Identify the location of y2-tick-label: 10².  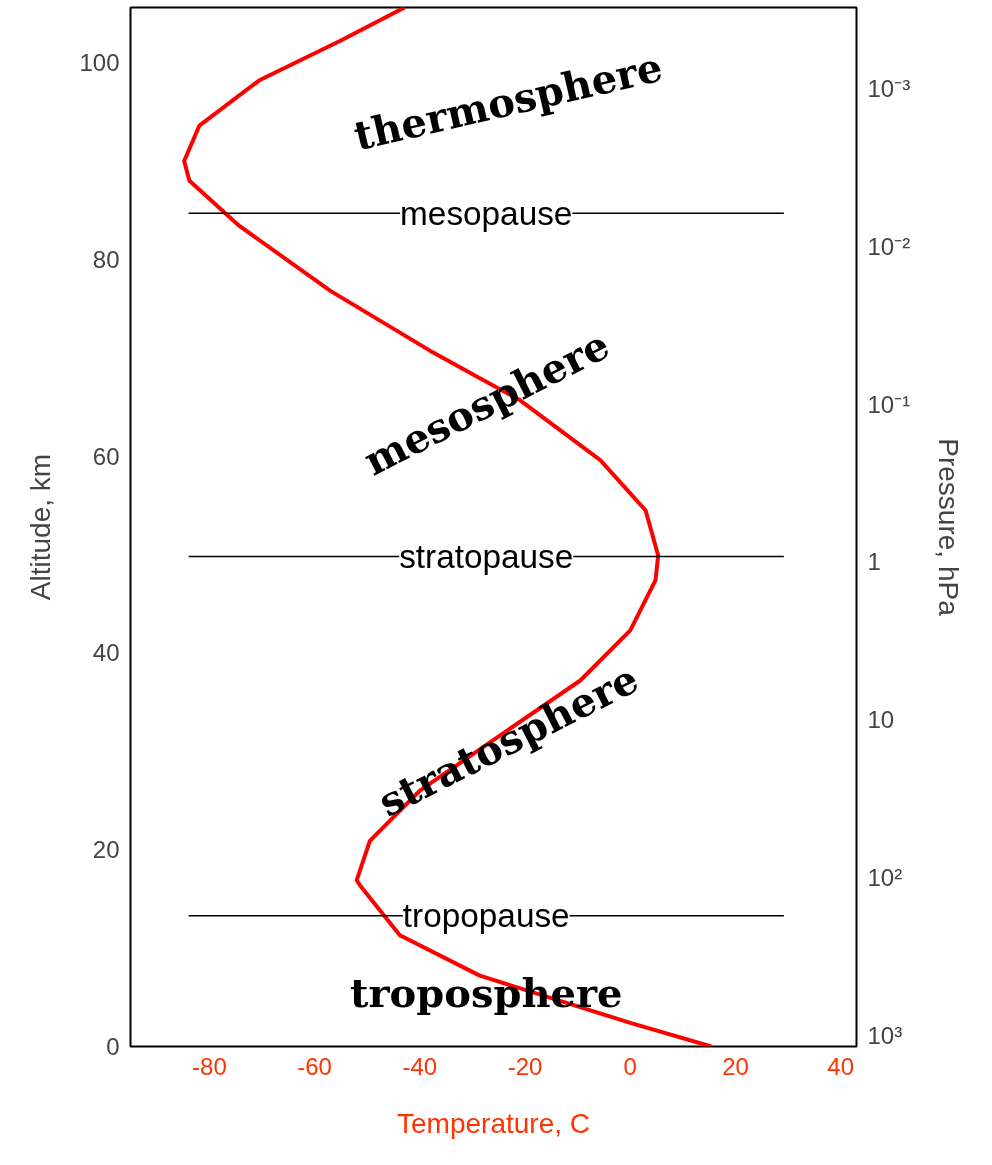
(885, 878).